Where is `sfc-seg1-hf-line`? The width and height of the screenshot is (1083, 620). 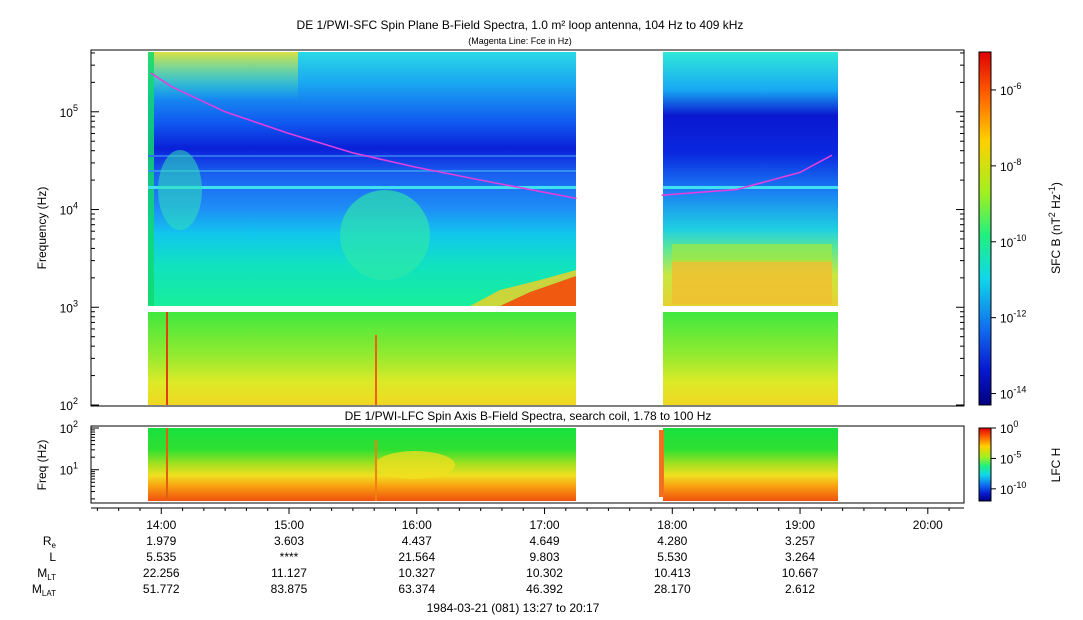 sfc-seg1-hf-line is located at coordinates (362, 187).